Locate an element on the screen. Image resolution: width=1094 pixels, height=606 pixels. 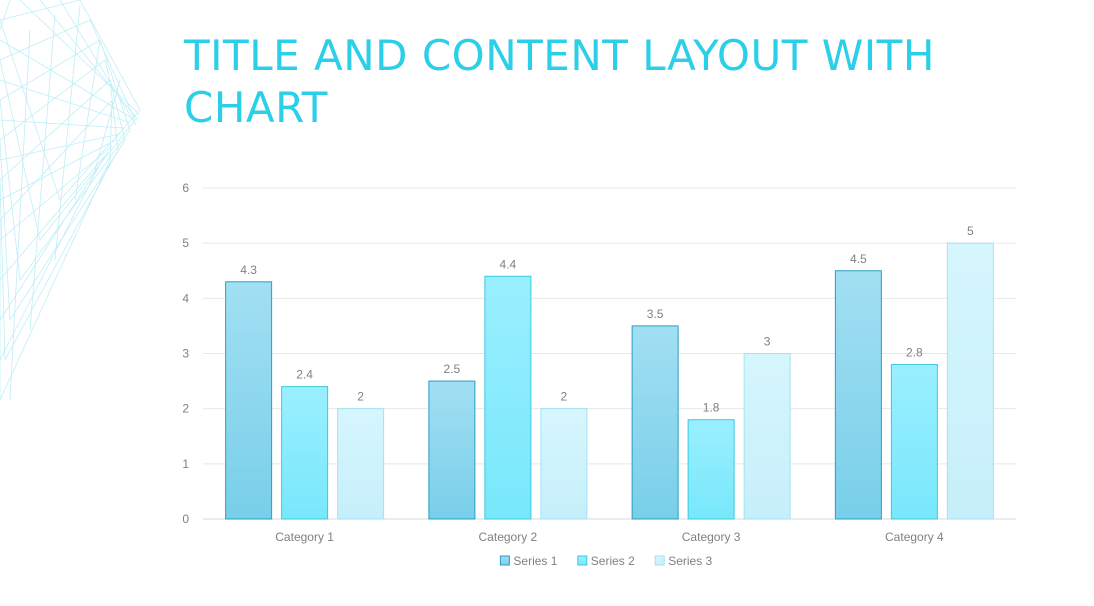
x-tick-label: Category 3 is located at coordinates (711, 537).